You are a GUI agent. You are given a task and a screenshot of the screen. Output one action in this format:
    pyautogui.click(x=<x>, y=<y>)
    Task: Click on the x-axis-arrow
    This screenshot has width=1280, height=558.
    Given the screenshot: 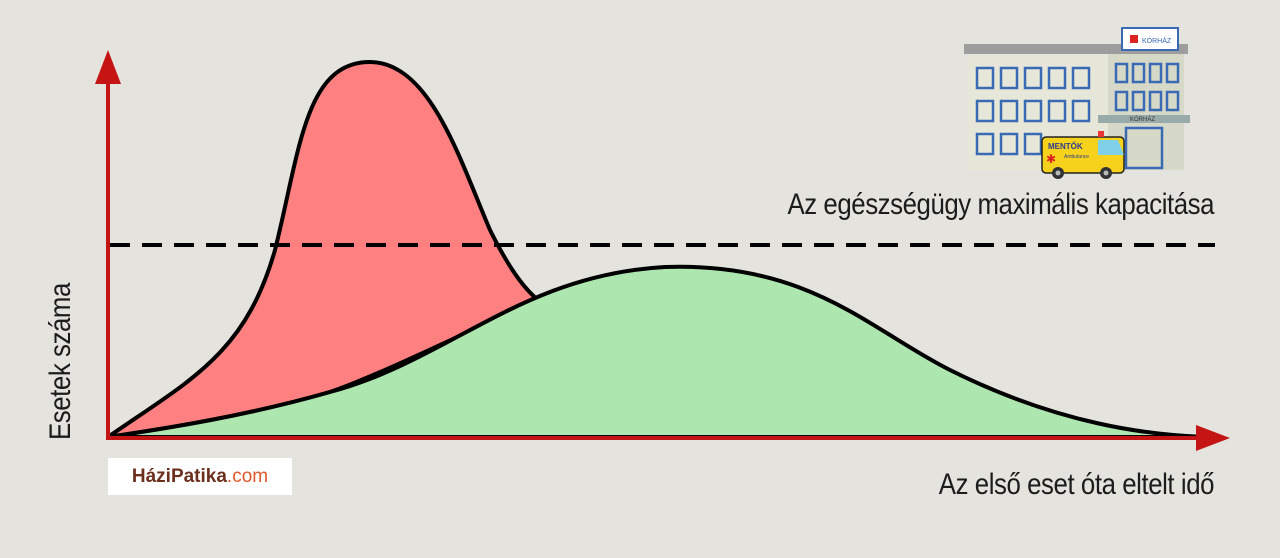 What is the action you would take?
    pyautogui.click(x=1213, y=438)
    